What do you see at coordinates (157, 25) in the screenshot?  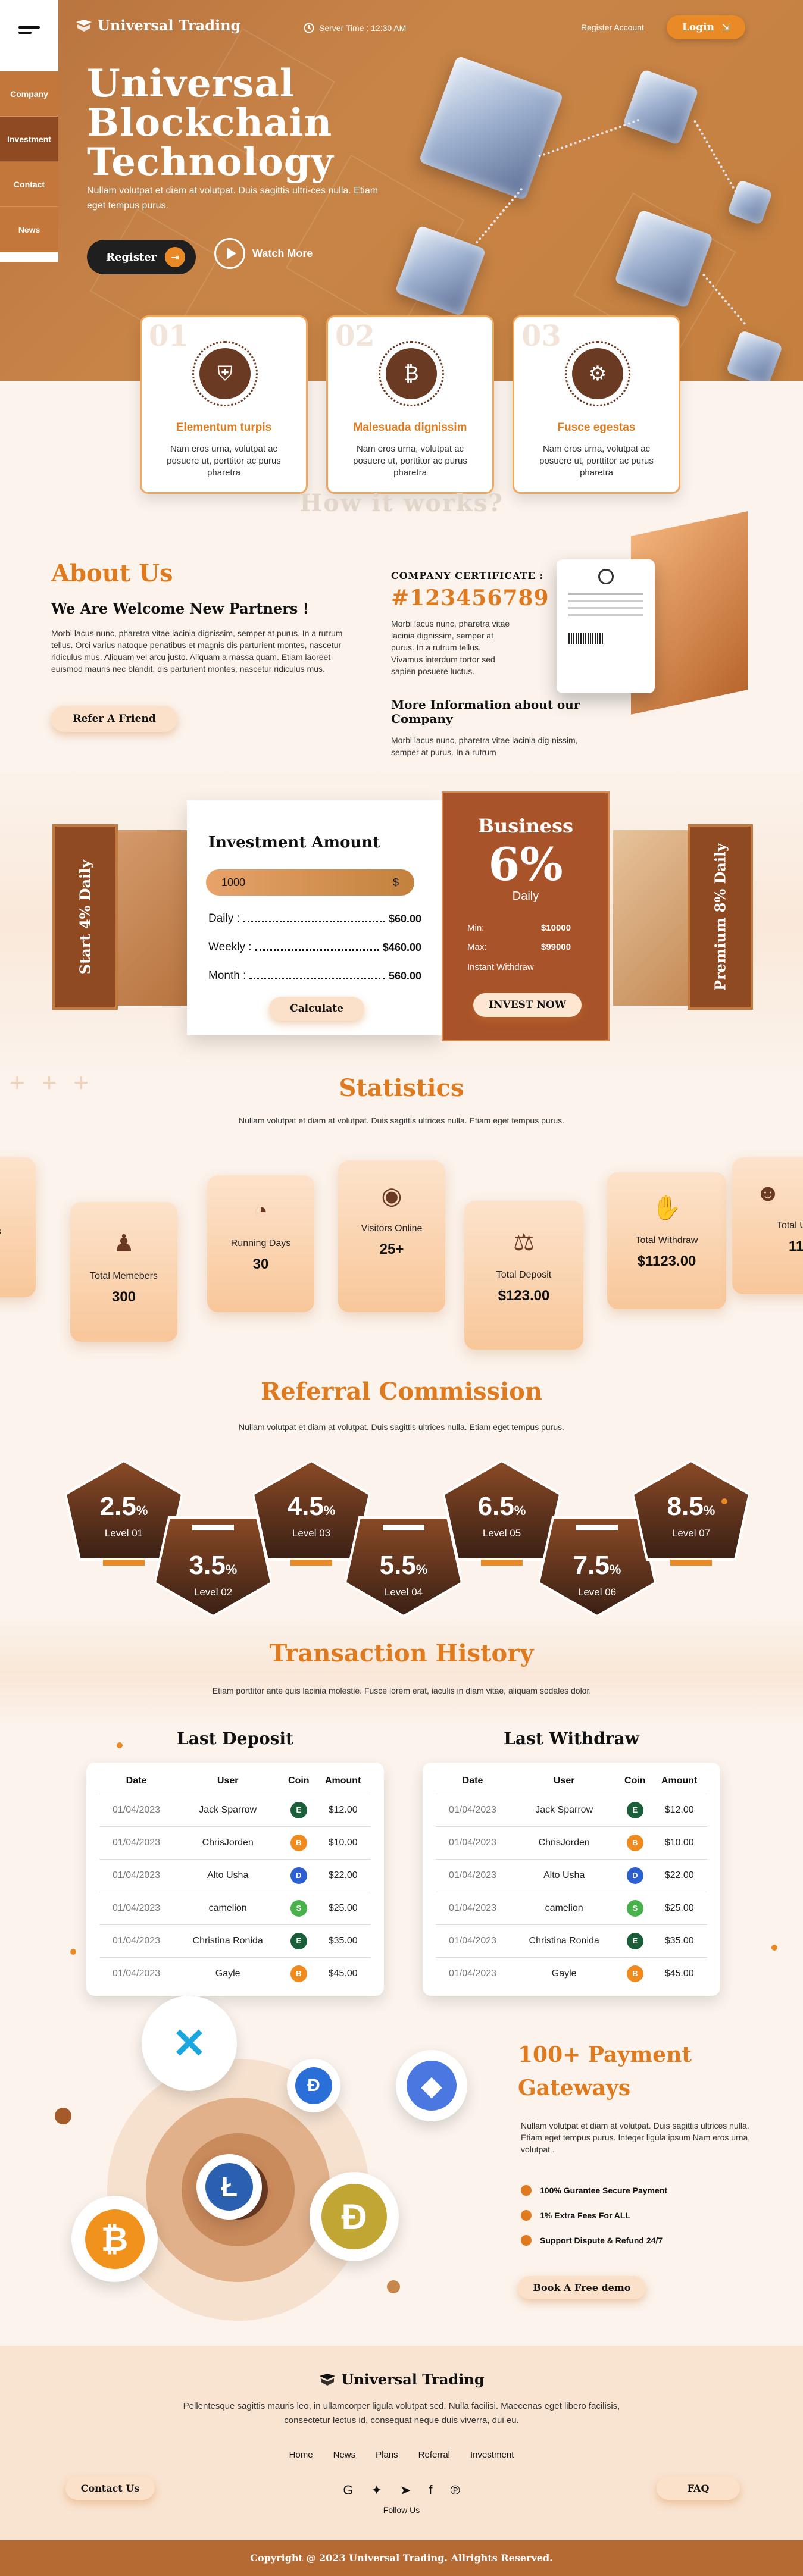 I see `brand-logo: Universal Trading` at bounding box center [157, 25].